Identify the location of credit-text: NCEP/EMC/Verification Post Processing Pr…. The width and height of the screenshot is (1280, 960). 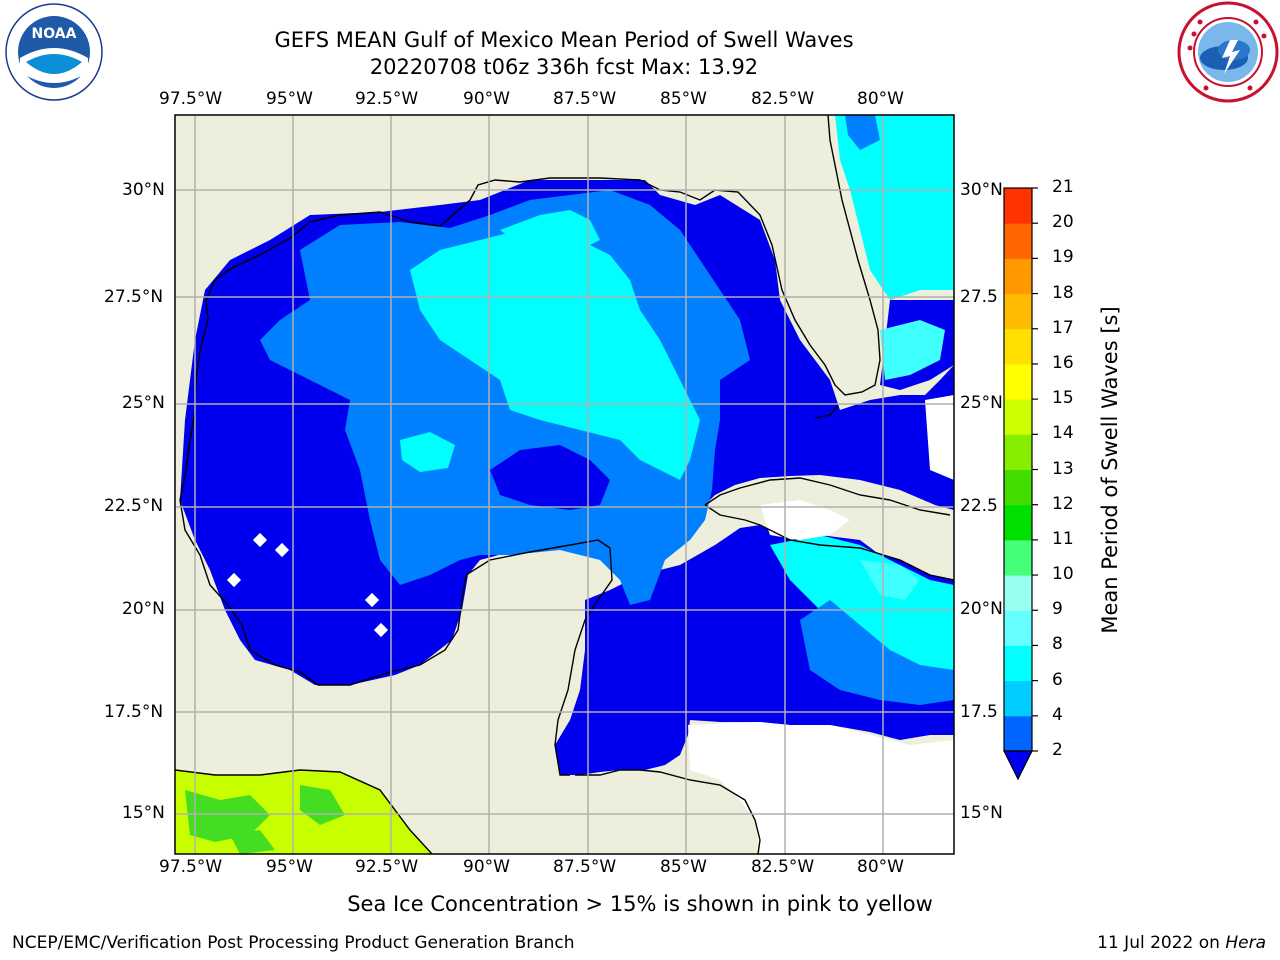
(293, 943).